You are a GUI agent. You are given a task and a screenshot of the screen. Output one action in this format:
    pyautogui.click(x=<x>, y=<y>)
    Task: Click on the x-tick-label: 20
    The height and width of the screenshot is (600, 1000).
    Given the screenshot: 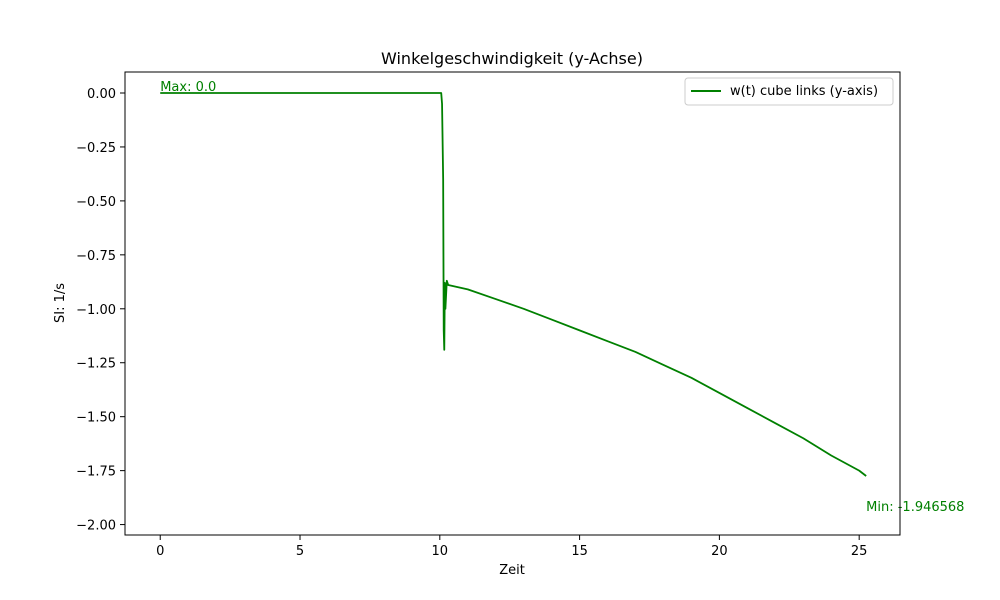 What is the action you would take?
    pyautogui.click(x=719, y=551)
    